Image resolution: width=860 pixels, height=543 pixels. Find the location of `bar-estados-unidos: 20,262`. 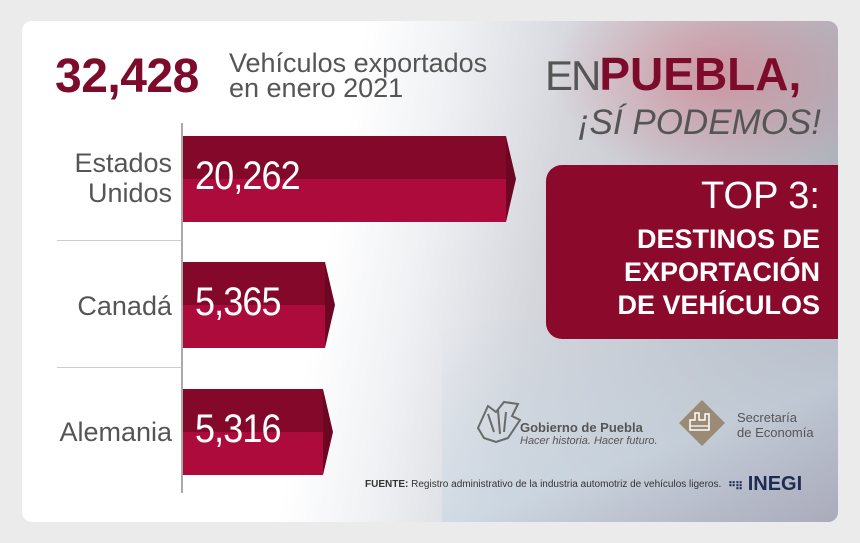

bar-estados-unidos: 20,262 is located at coordinates (349, 179).